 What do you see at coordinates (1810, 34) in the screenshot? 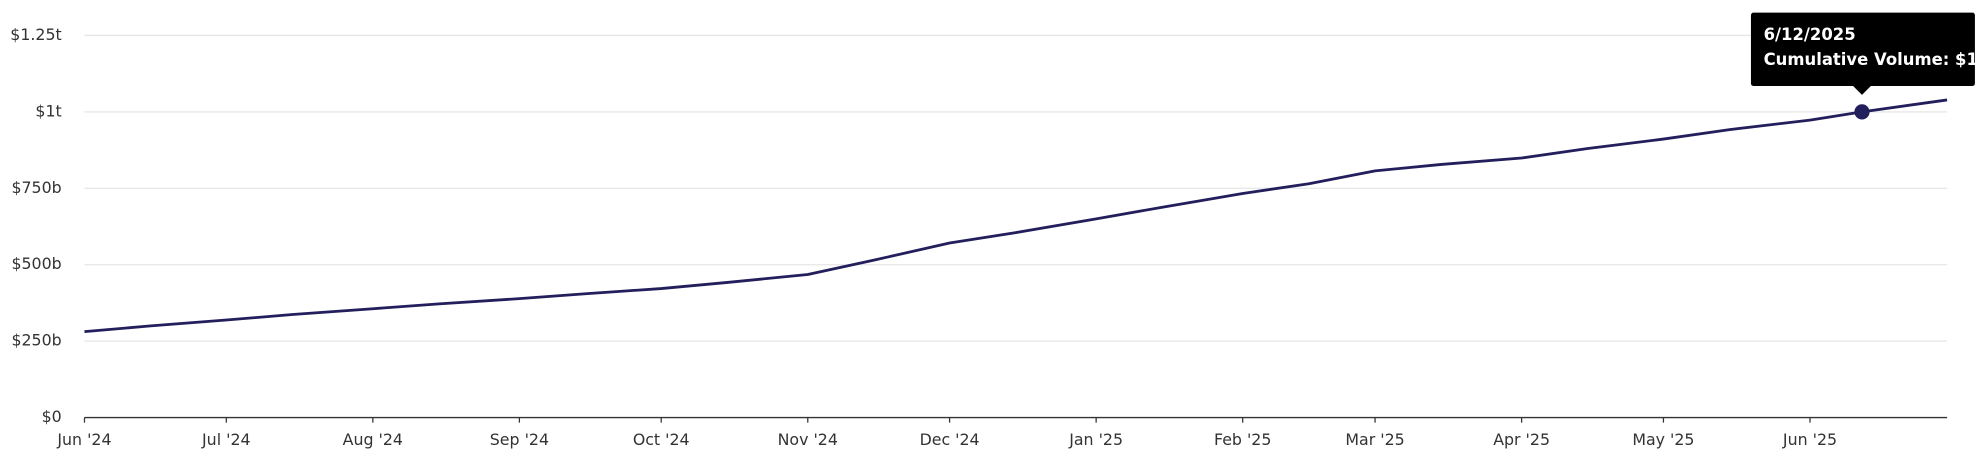
I see `tooltip-date: 6/12/2025` at bounding box center [1810, 34].